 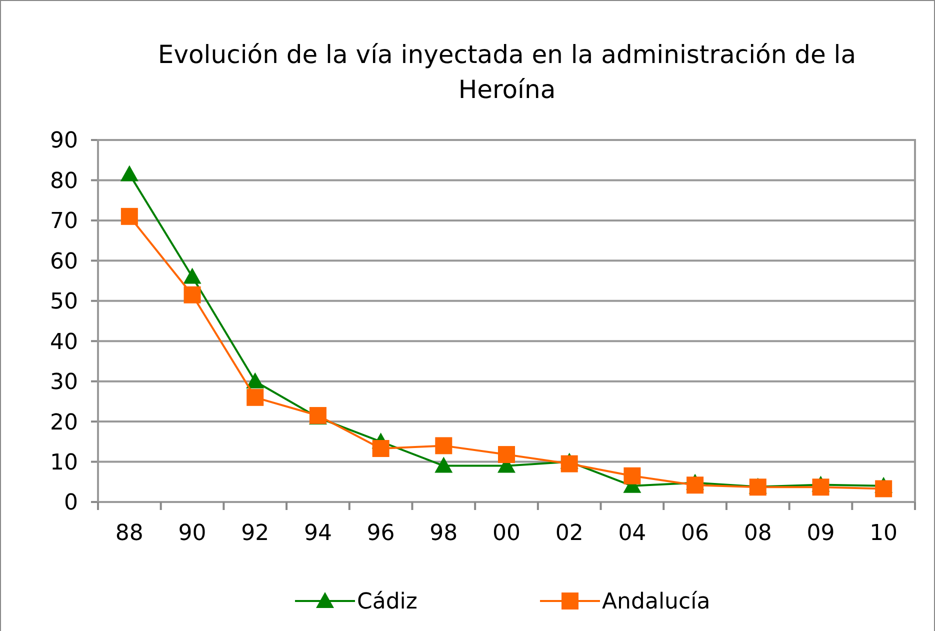 I want to click on x-tick-label: 88, so click(x=129, y=533).